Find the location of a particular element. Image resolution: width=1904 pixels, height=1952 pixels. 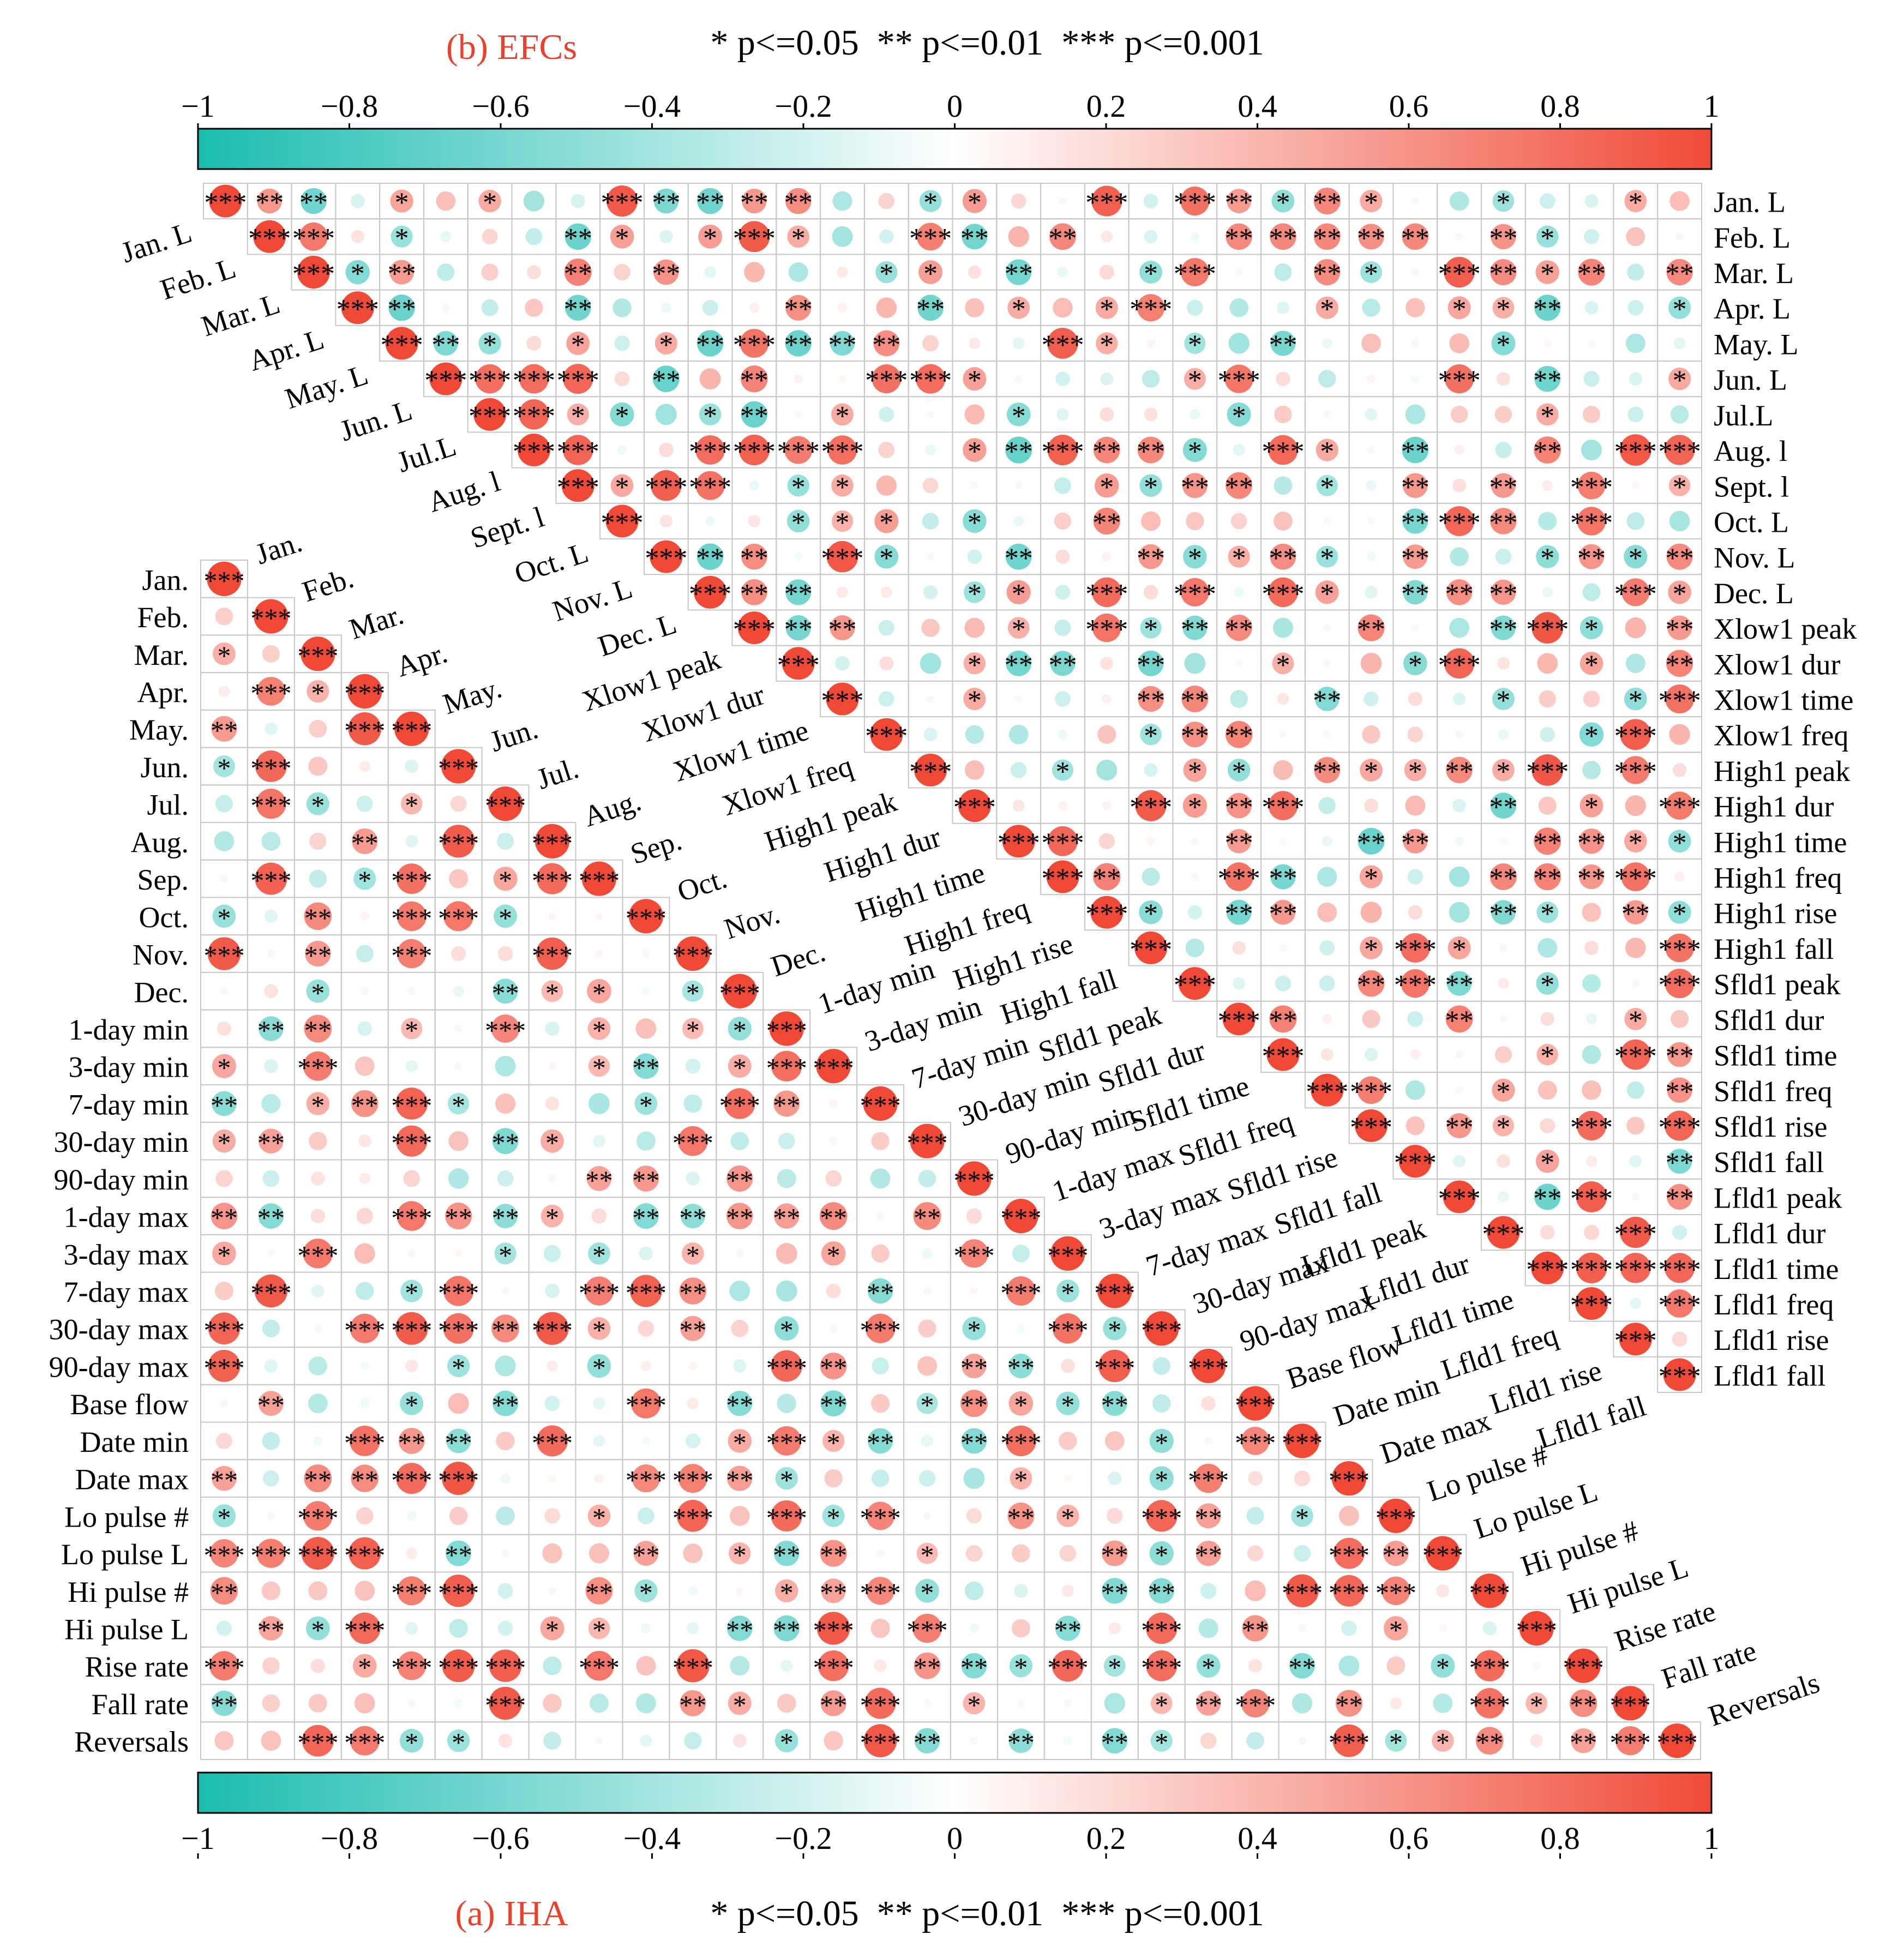

efc-diagonal-label: Dec. L is located at coordinates (637, 635).